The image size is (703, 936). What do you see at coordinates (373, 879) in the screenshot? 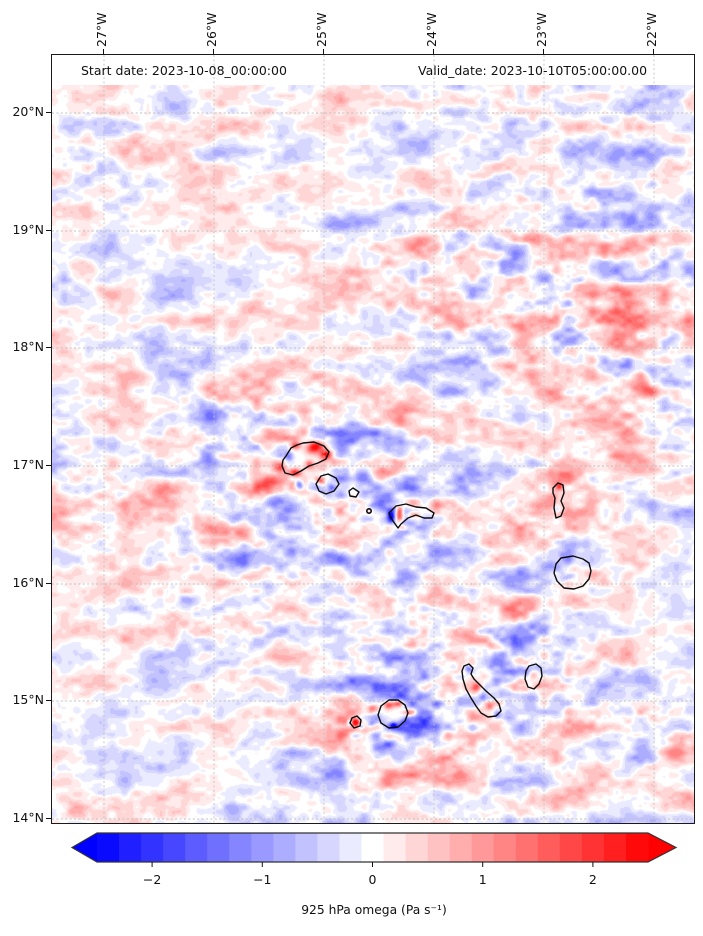
I see `colorbar-tick-label: 0` at bounding box center [373, 879].